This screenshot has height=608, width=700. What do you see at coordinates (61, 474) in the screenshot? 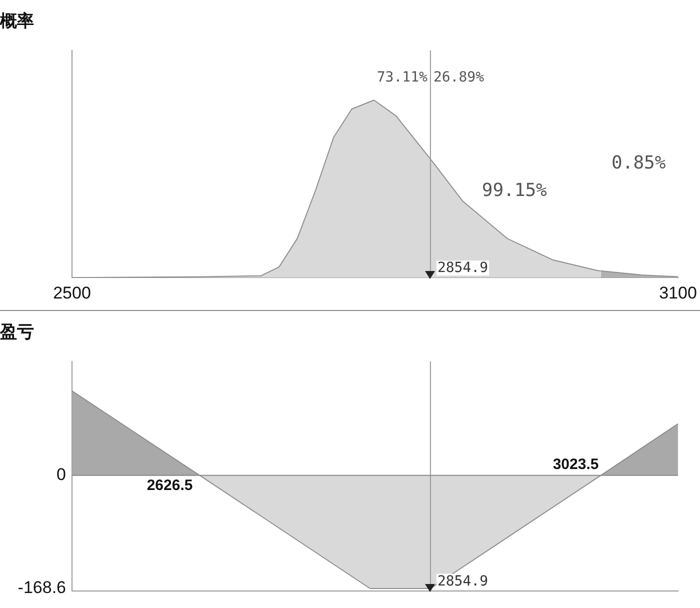
I see `y-tick-label: 0` at bounding box center [61, 474].